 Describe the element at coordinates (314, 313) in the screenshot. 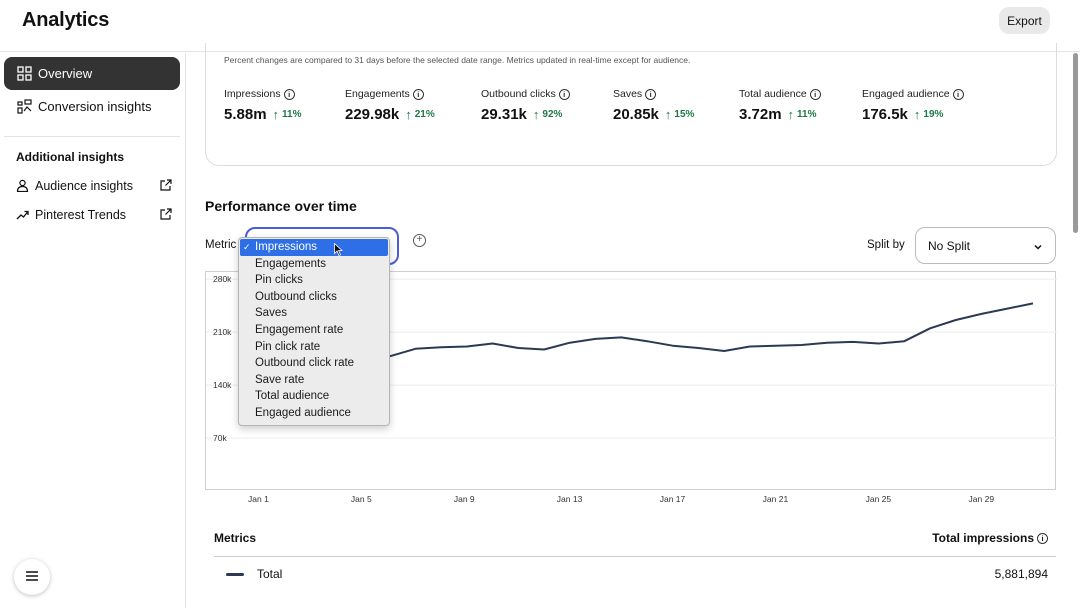

I see `dropdown-option: Saves` at that location.